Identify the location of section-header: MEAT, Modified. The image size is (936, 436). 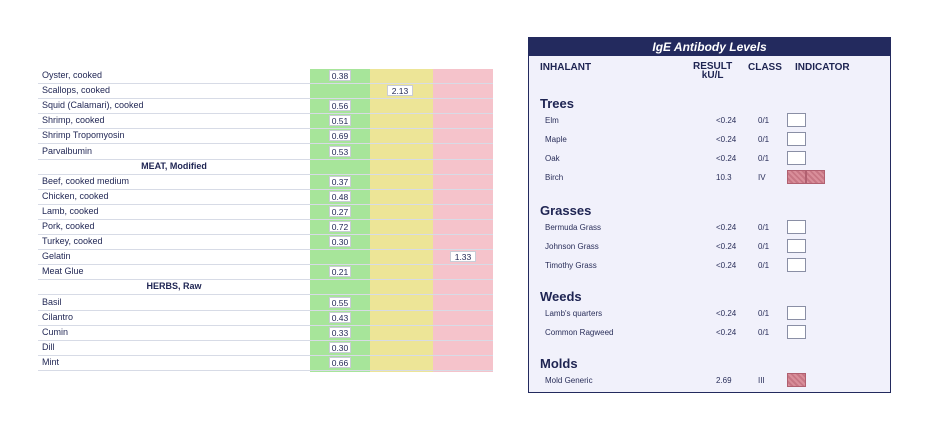
(174, 165).